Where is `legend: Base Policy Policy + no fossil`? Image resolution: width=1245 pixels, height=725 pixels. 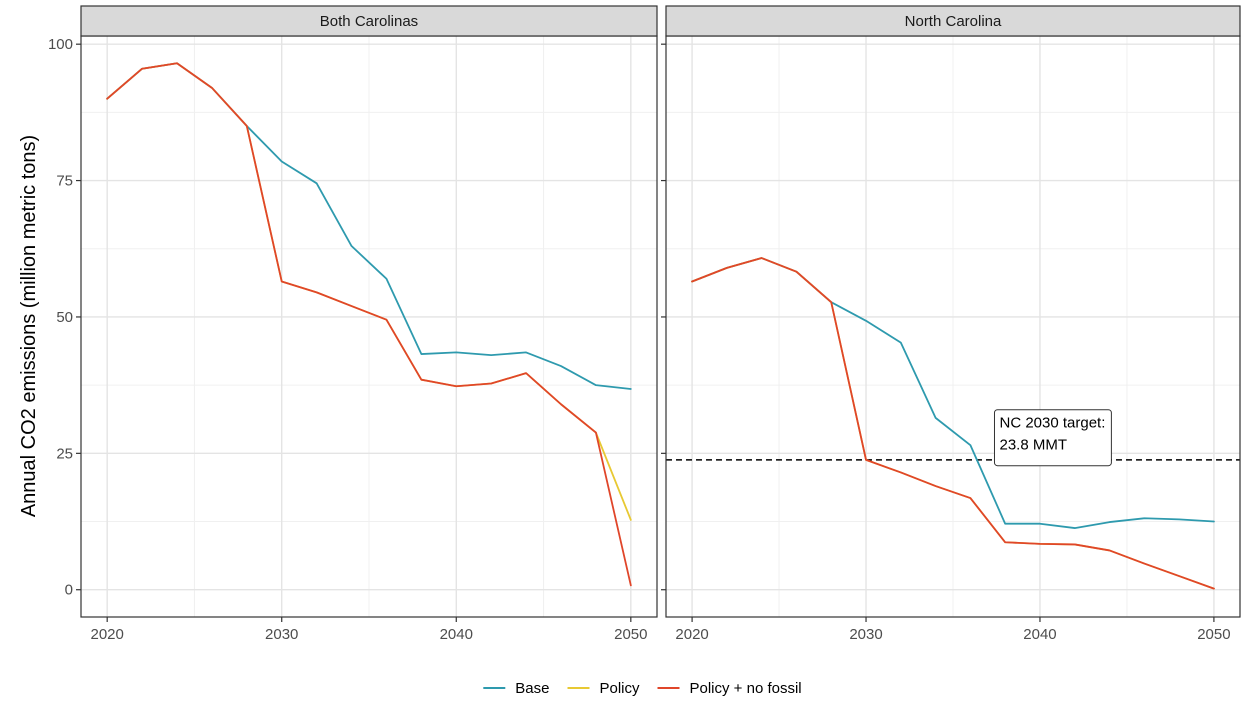
legend: Base Policy Policy + no fossil is located at coordinates (642, 688).